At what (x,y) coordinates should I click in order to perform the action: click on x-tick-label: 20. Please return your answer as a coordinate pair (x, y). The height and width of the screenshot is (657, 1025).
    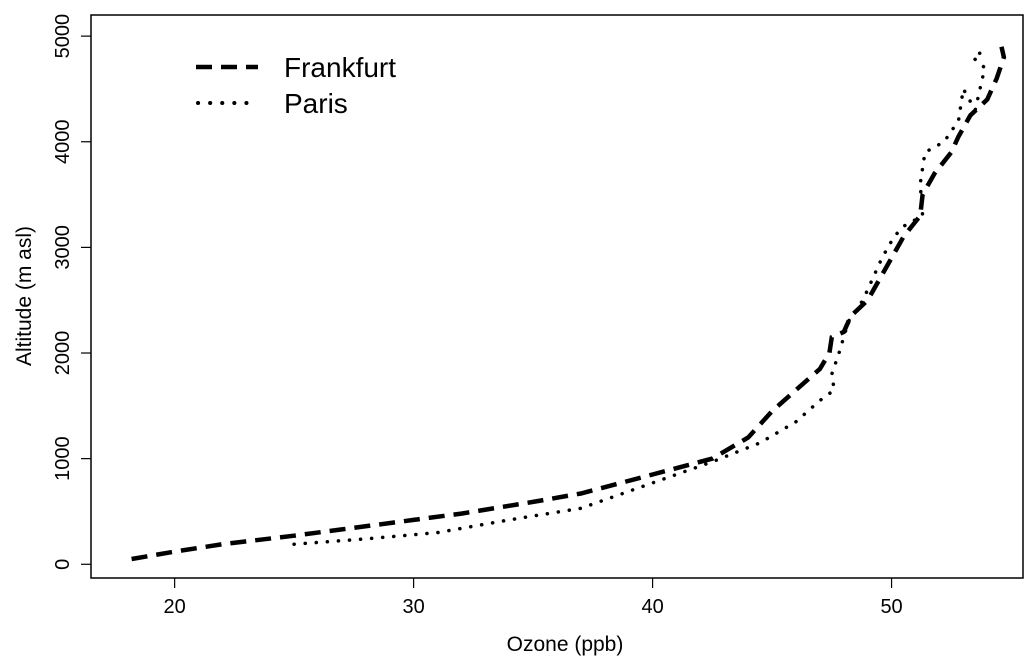
    Looking at the image, I should click on (175, 607).